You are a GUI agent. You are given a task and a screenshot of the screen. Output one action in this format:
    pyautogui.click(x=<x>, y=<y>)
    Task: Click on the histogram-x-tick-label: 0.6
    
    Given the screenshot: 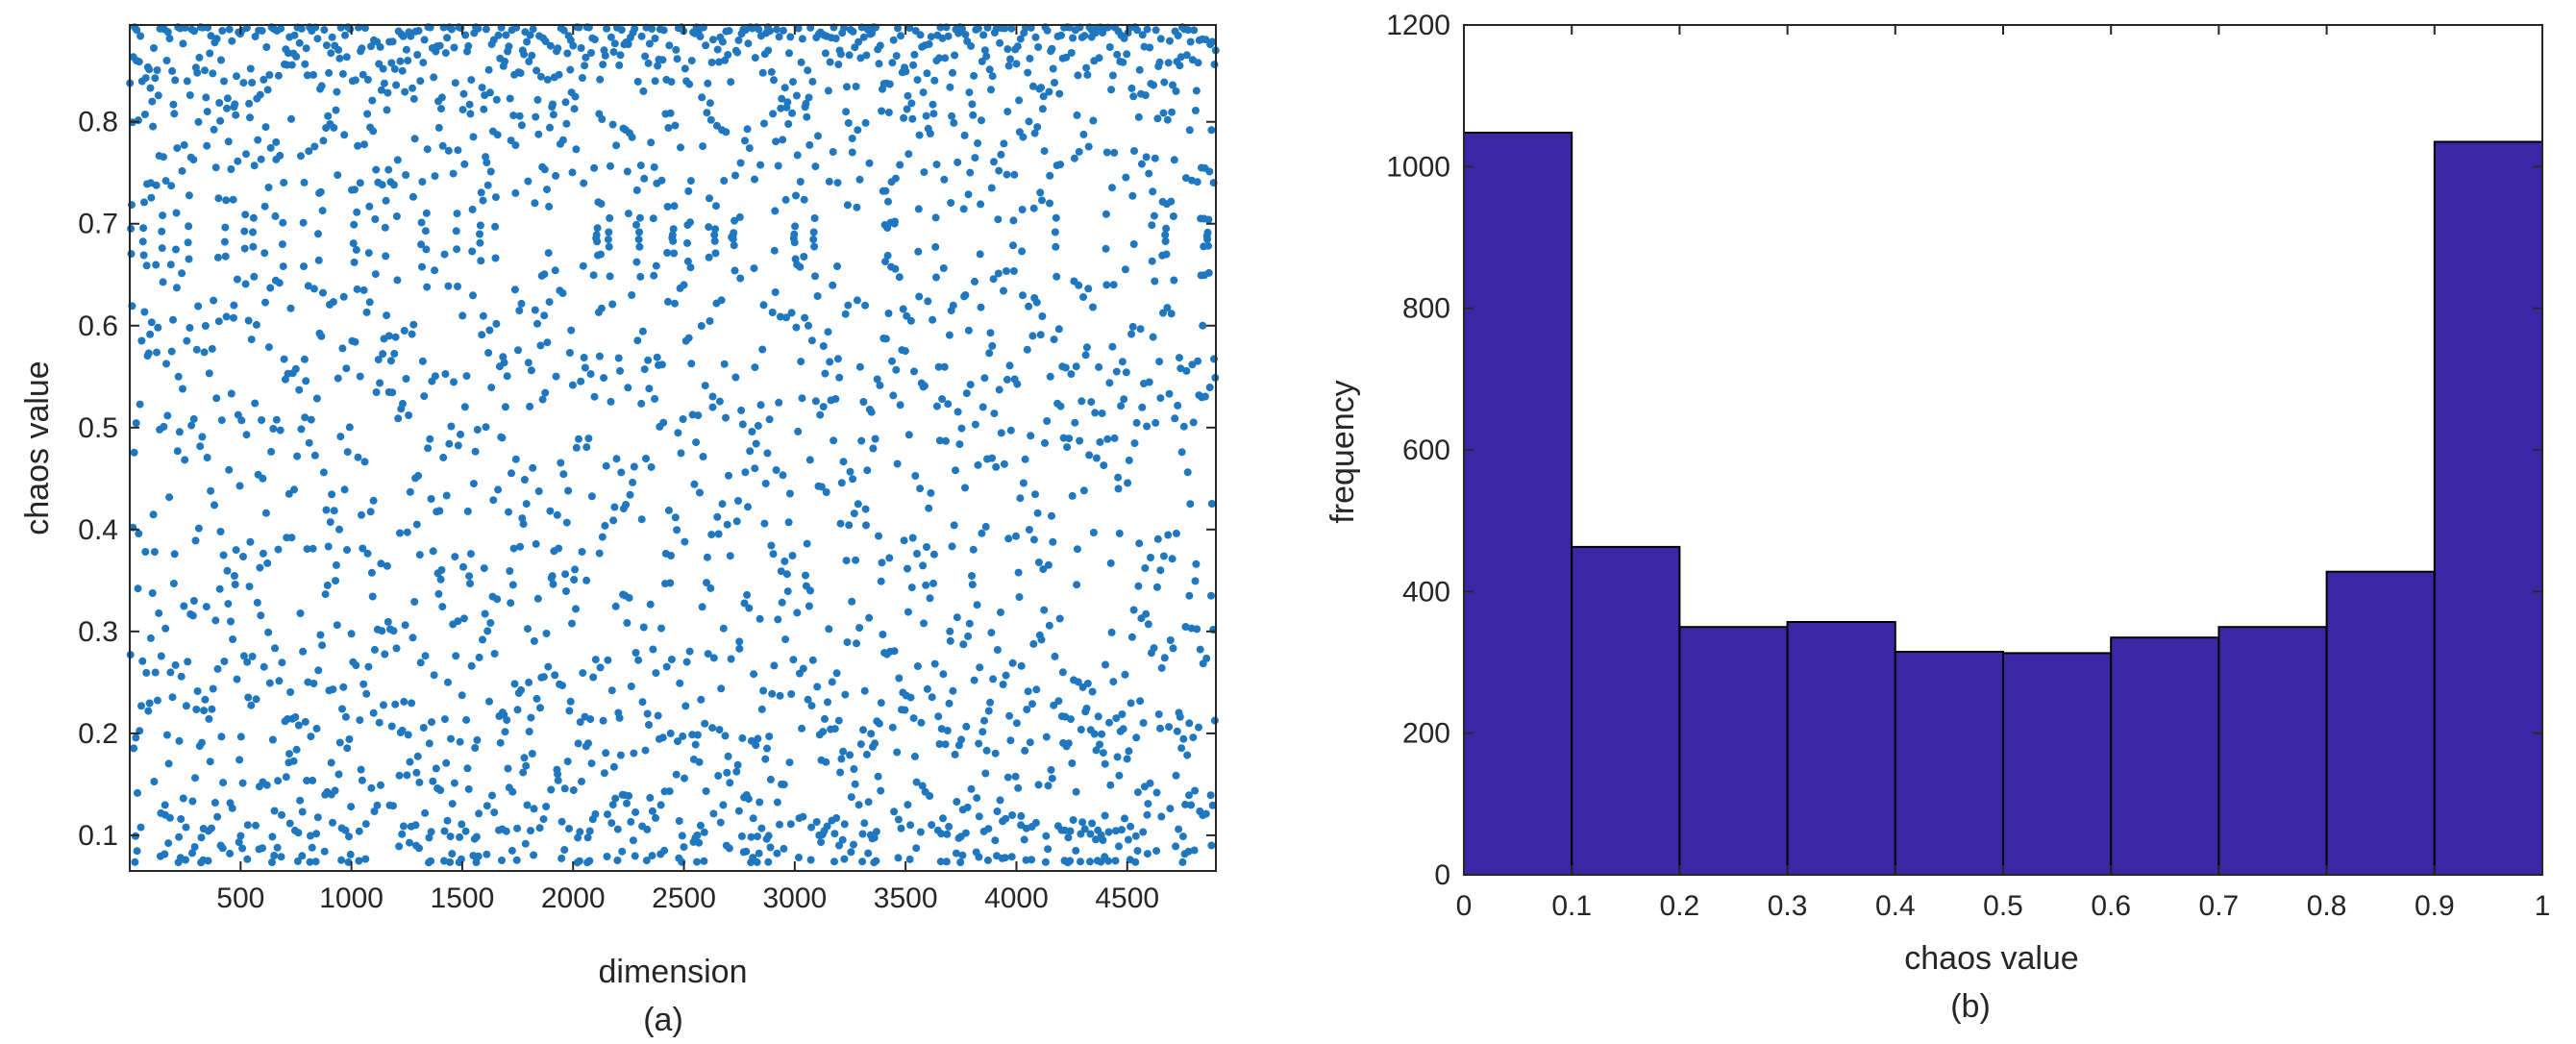 What is the action you would take?
    pyautogui.click(x=2111, y=906)
    